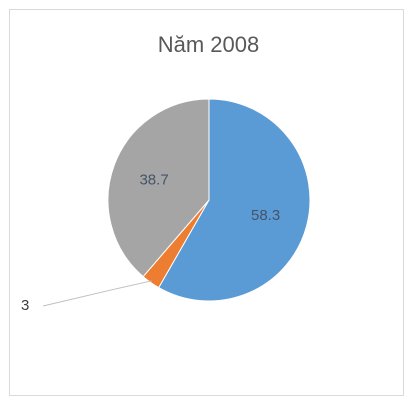  What do you see at coordinates (265, 215) in the screenshot?
I see `slice-label-0: 58.3` at bounding box center [265, 215].